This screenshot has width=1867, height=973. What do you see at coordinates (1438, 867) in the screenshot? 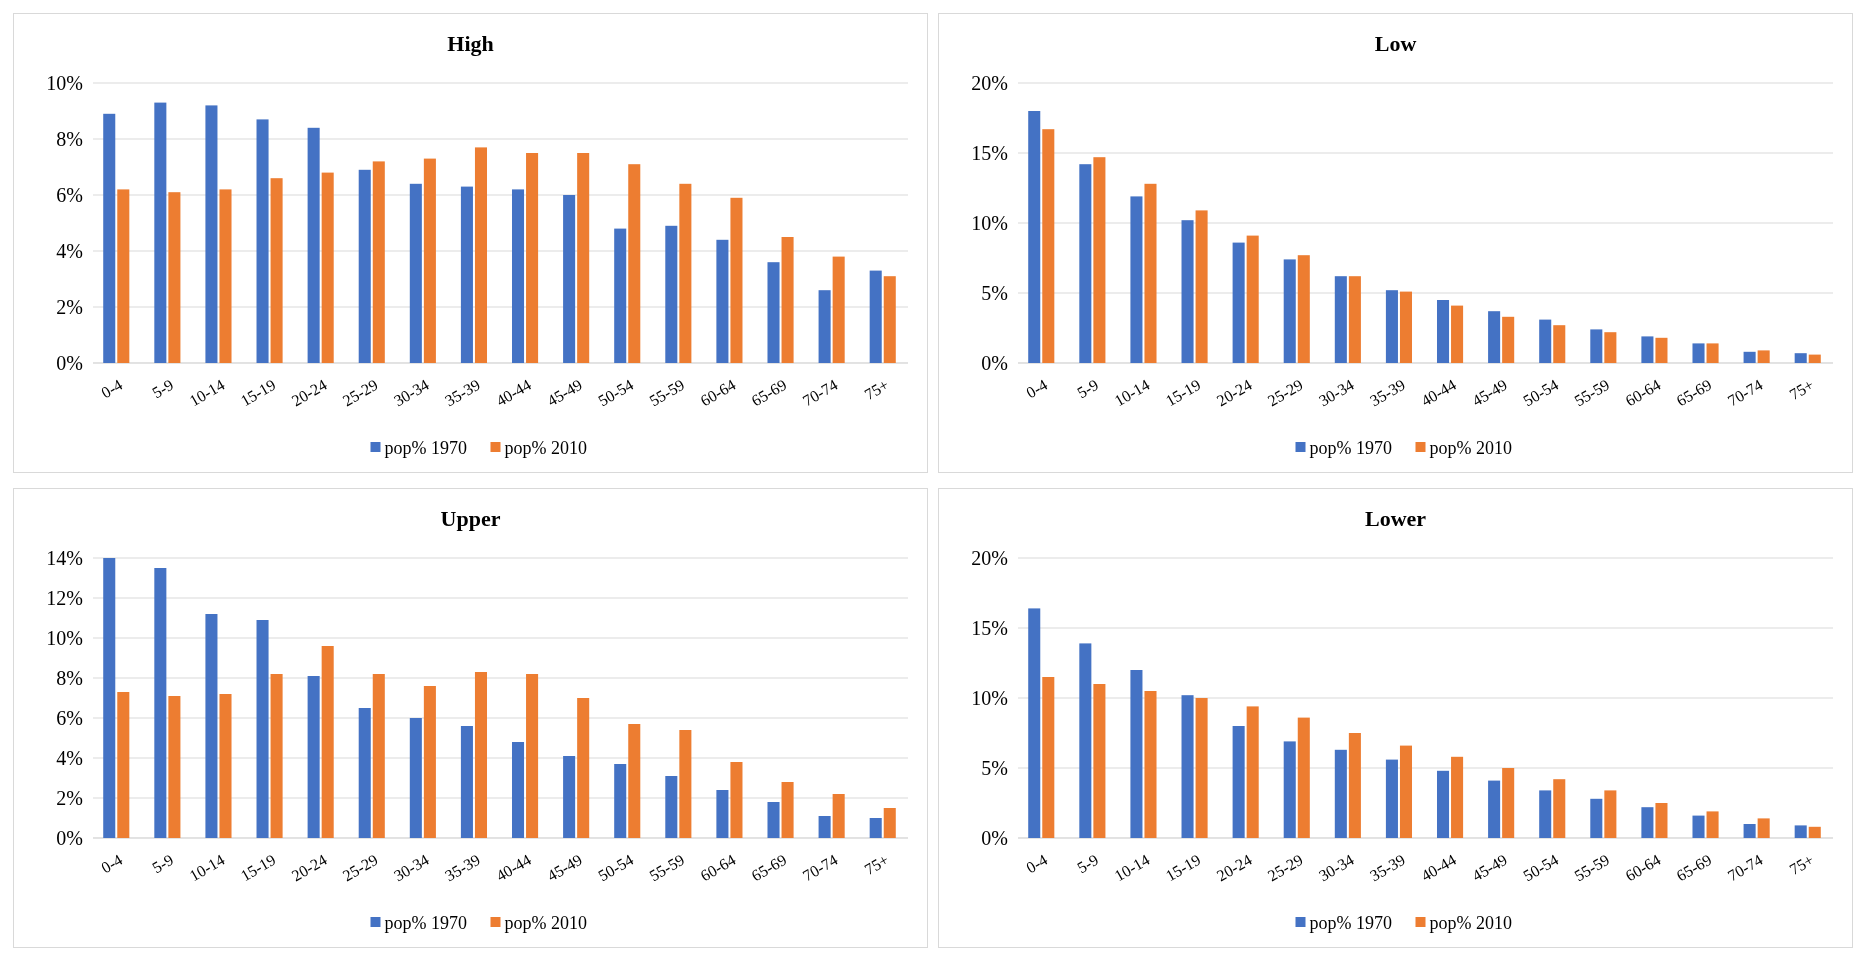
I see `x-tick-label: 40-44` at bounding box center [1438, 867].